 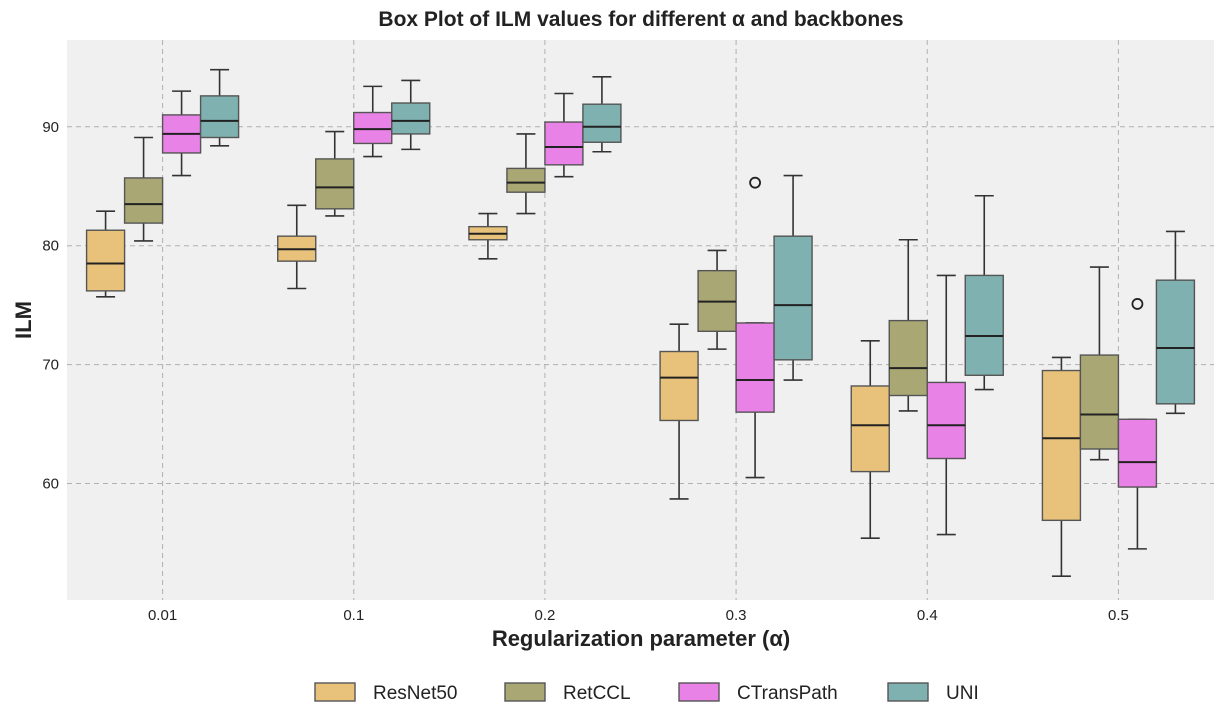 What do you see at coordinates (297, 247) in the screenshot?
I see `box-ResNet50-0.1` at bounding box center [297, 247].